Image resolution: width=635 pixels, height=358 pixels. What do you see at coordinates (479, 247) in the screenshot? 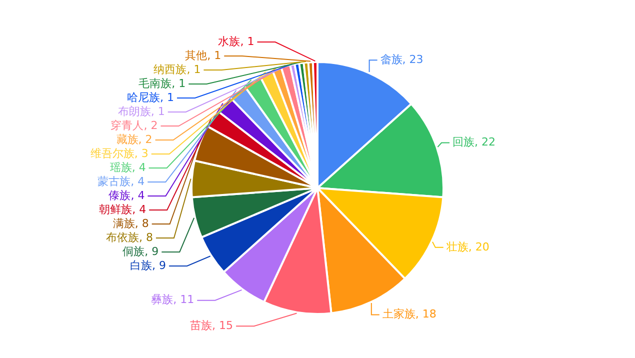
I see `data-label: , 20` at bounding box center [479, 247].